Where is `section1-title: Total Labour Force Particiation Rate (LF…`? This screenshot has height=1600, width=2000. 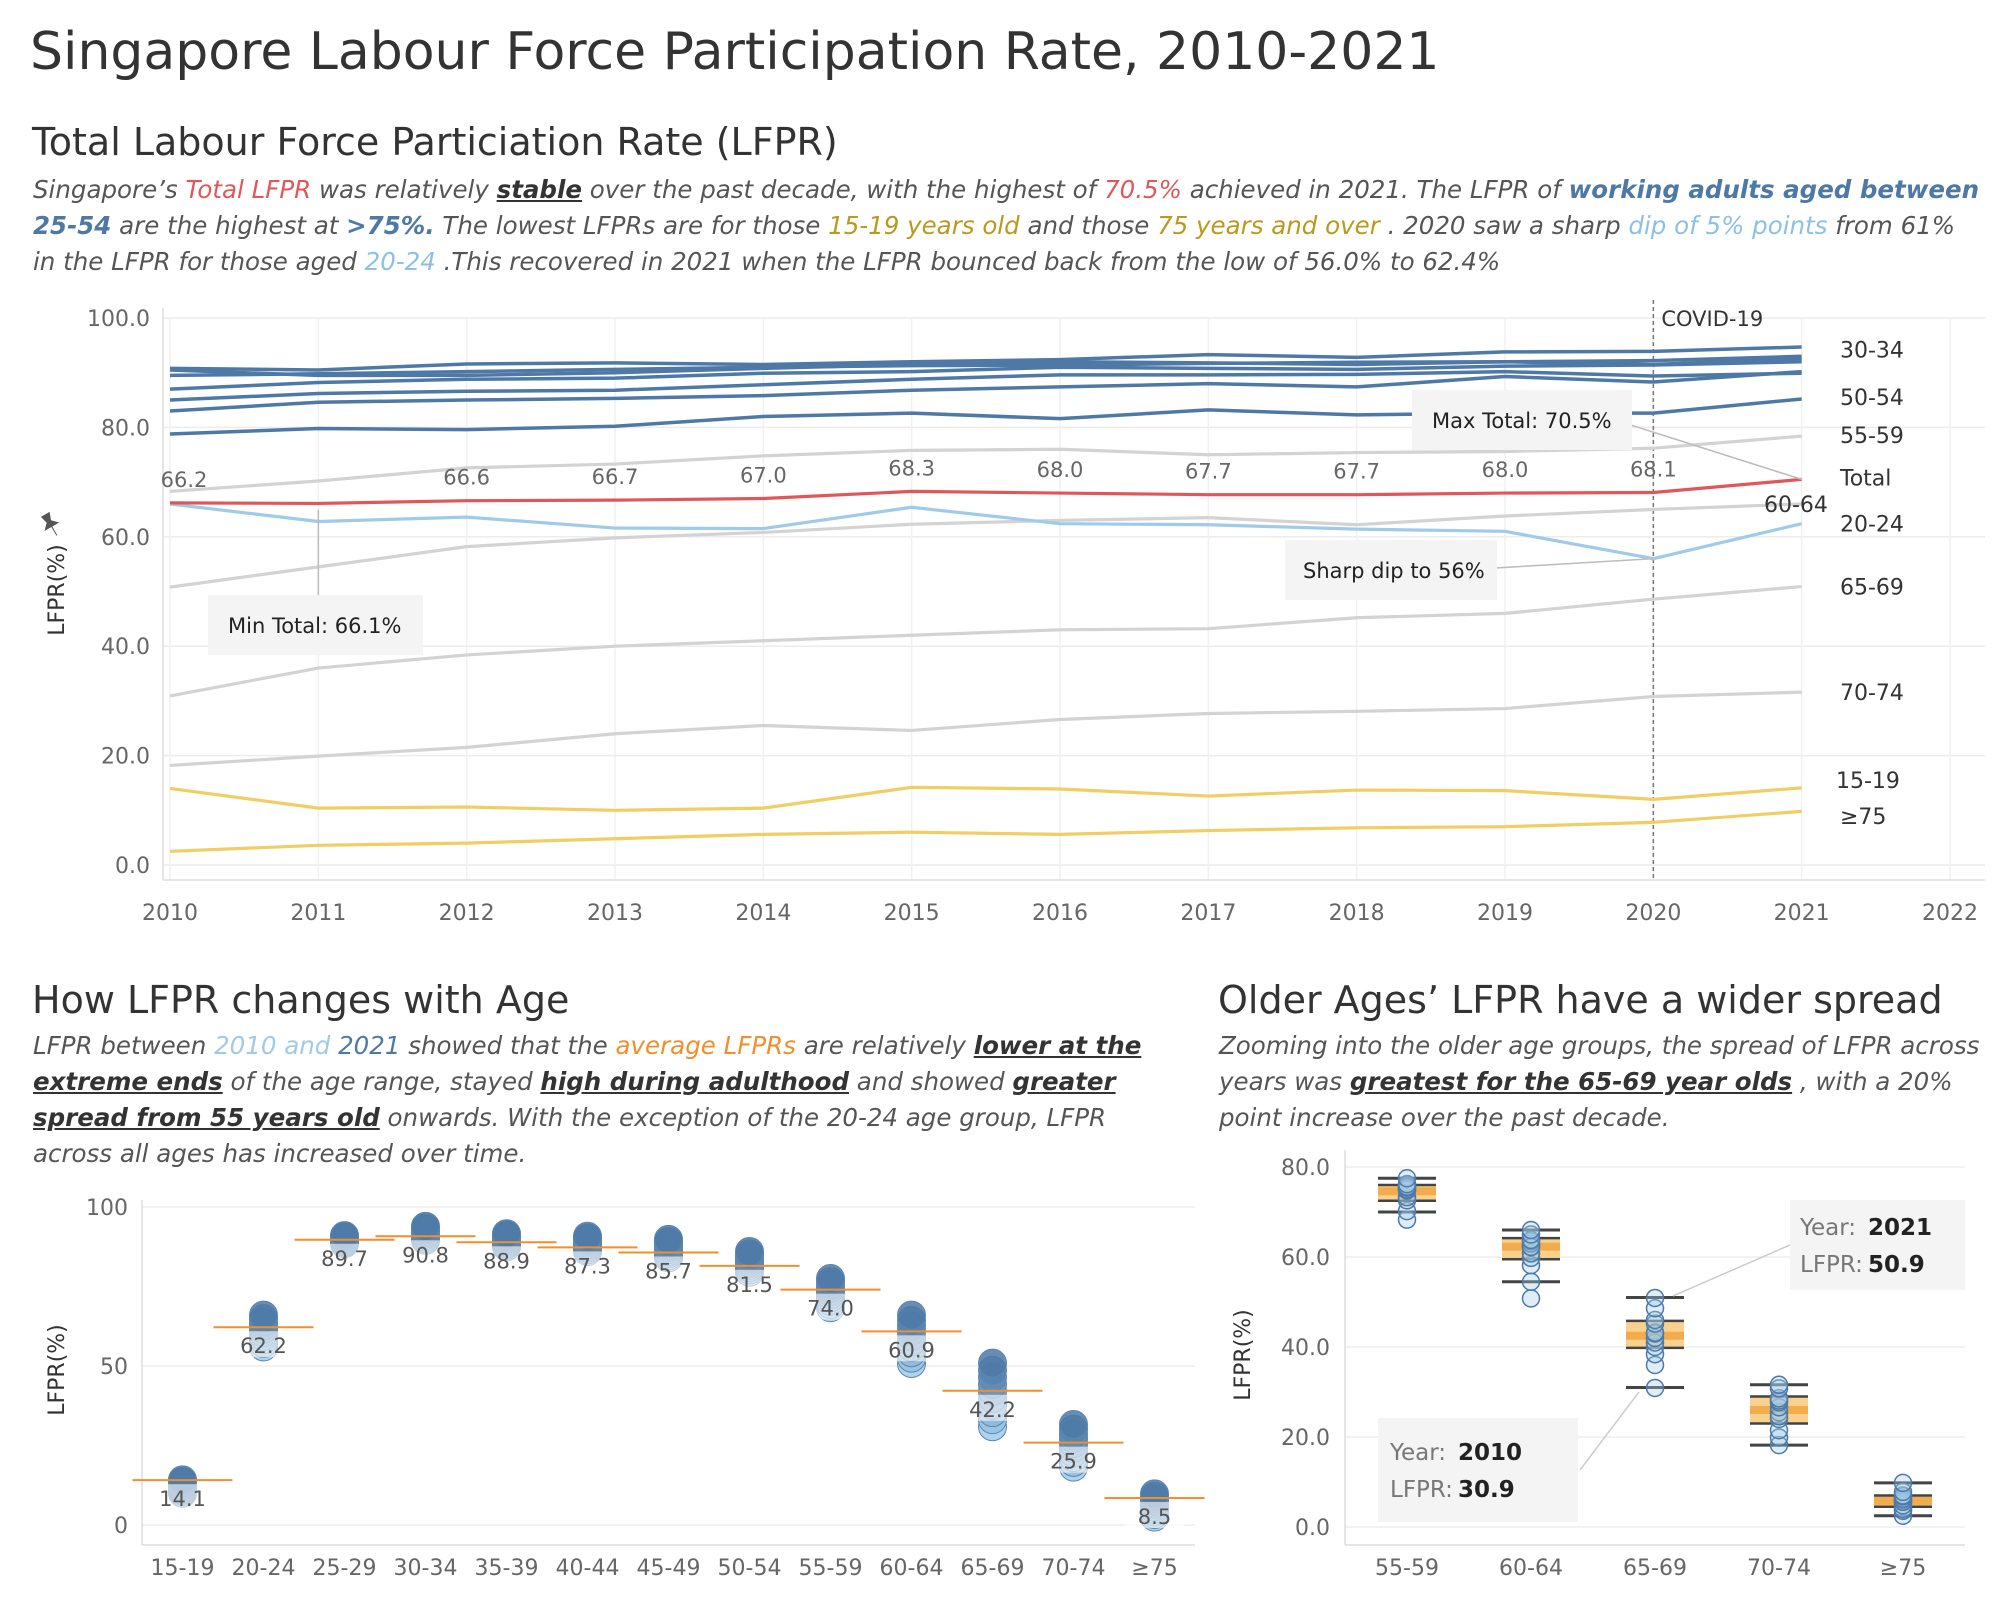
section1-title: Total Labour Force Particiation Rate (LF… is located at coordinates (435, 142).